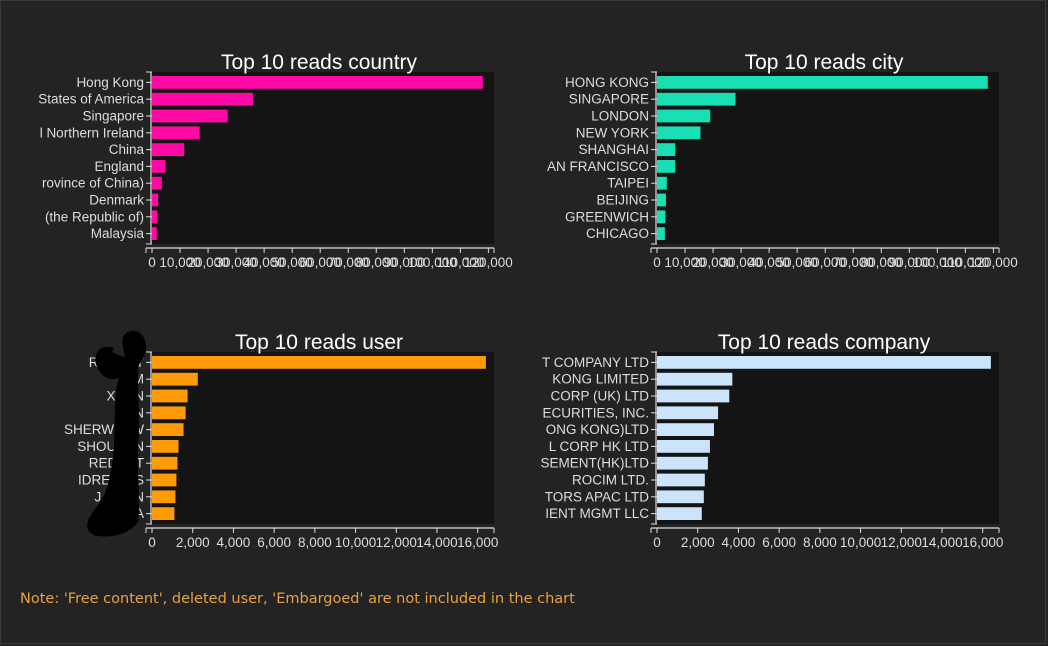 This screenshot has width=1048, height=646. I want to click on category-label: SHANGHAI, so click(613, 149).